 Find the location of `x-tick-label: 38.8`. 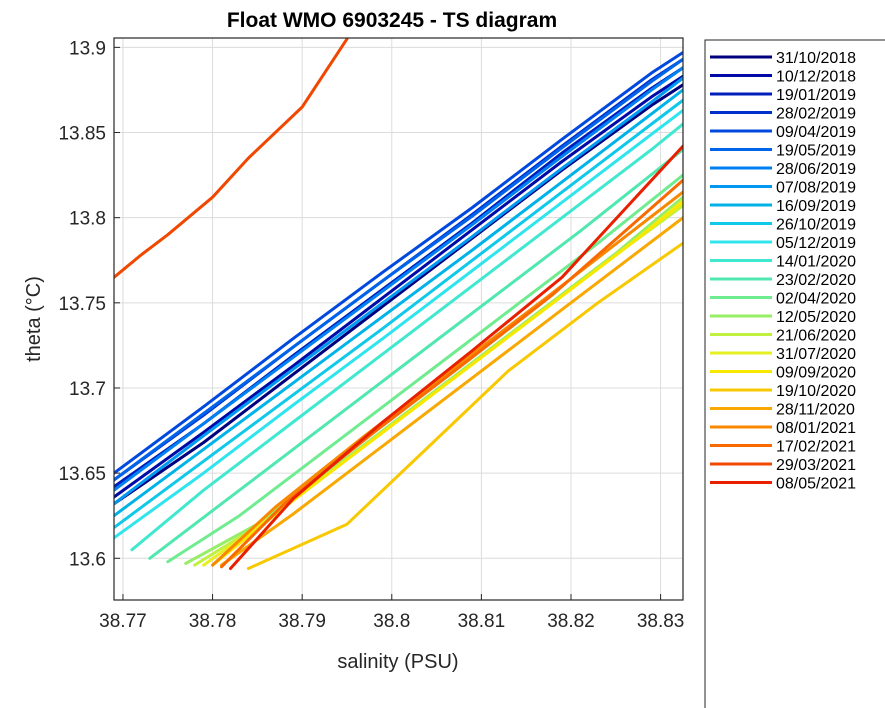

x-tick-label: 38.8 is located at coordinates (391, 621).